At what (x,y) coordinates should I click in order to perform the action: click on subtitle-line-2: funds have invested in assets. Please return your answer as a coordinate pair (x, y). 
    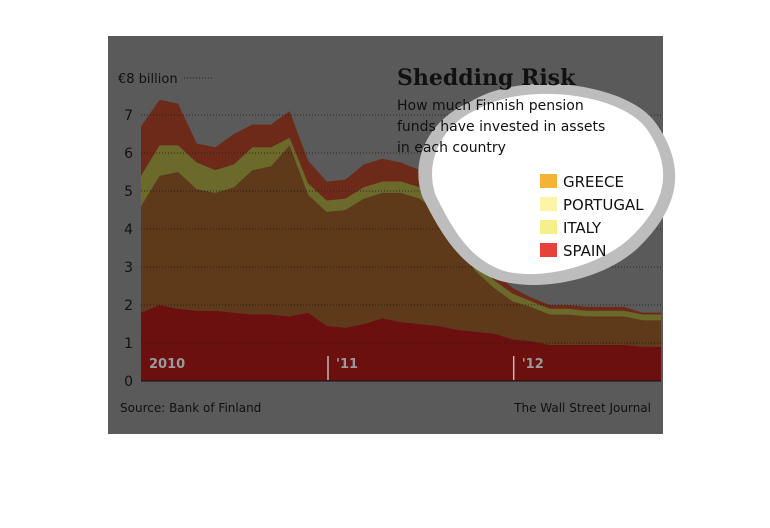
    Looking at the image, I should click on (501, 127).